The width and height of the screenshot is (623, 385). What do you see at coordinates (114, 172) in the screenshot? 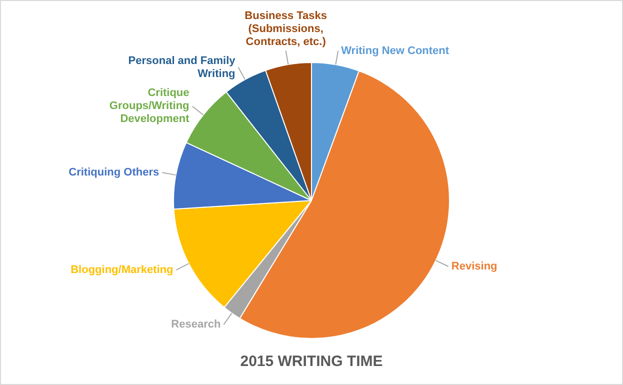
I see `slice-label: Critiquing Others` at bounding box center [114, 172].